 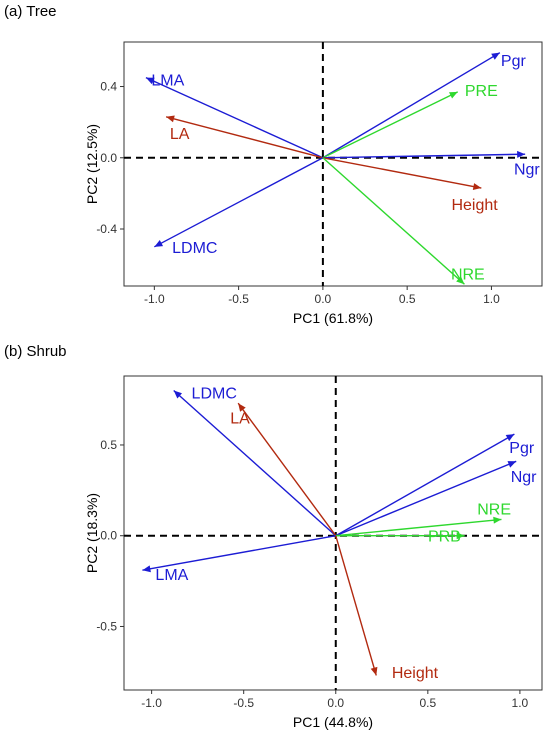 I want to click on panel-label: (b) Shrub, so click(x=35, y=351).